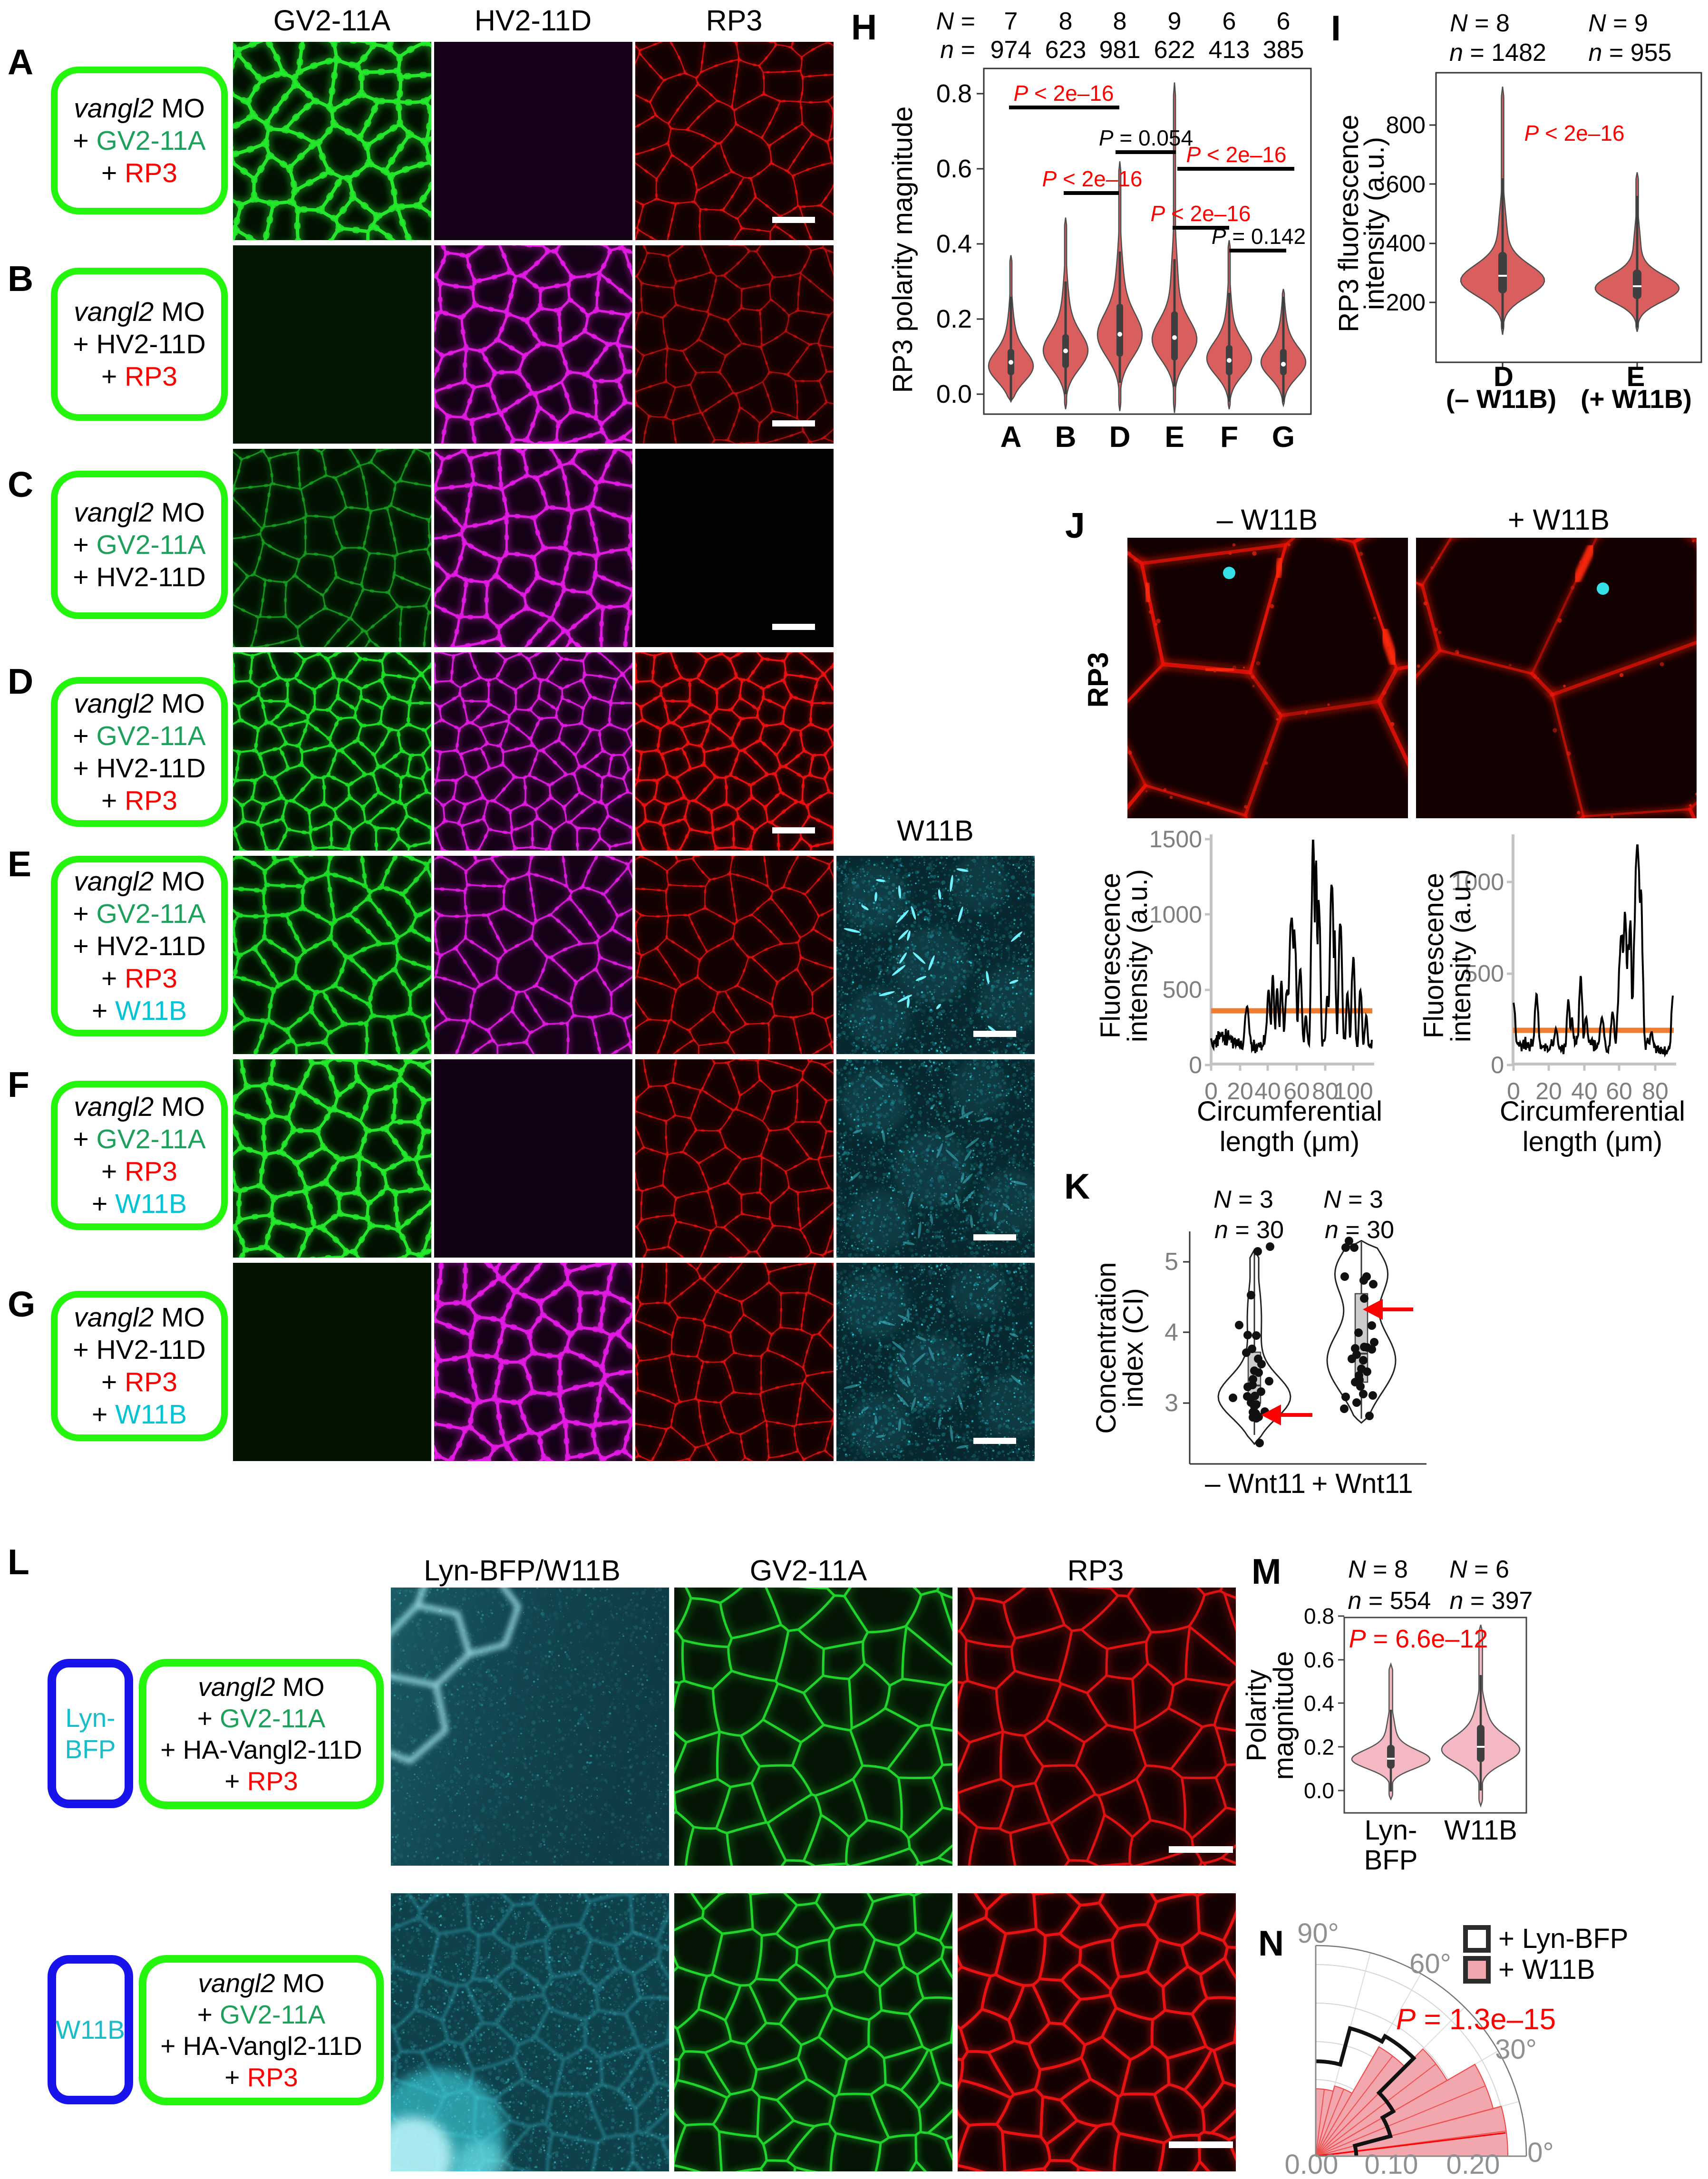 Image resolution: width=1708 pixels, height=2179 pixels. Describe the element at coordinates (1497, 53) in the screenshot. I see `svg-text: n = 1482` at that location.